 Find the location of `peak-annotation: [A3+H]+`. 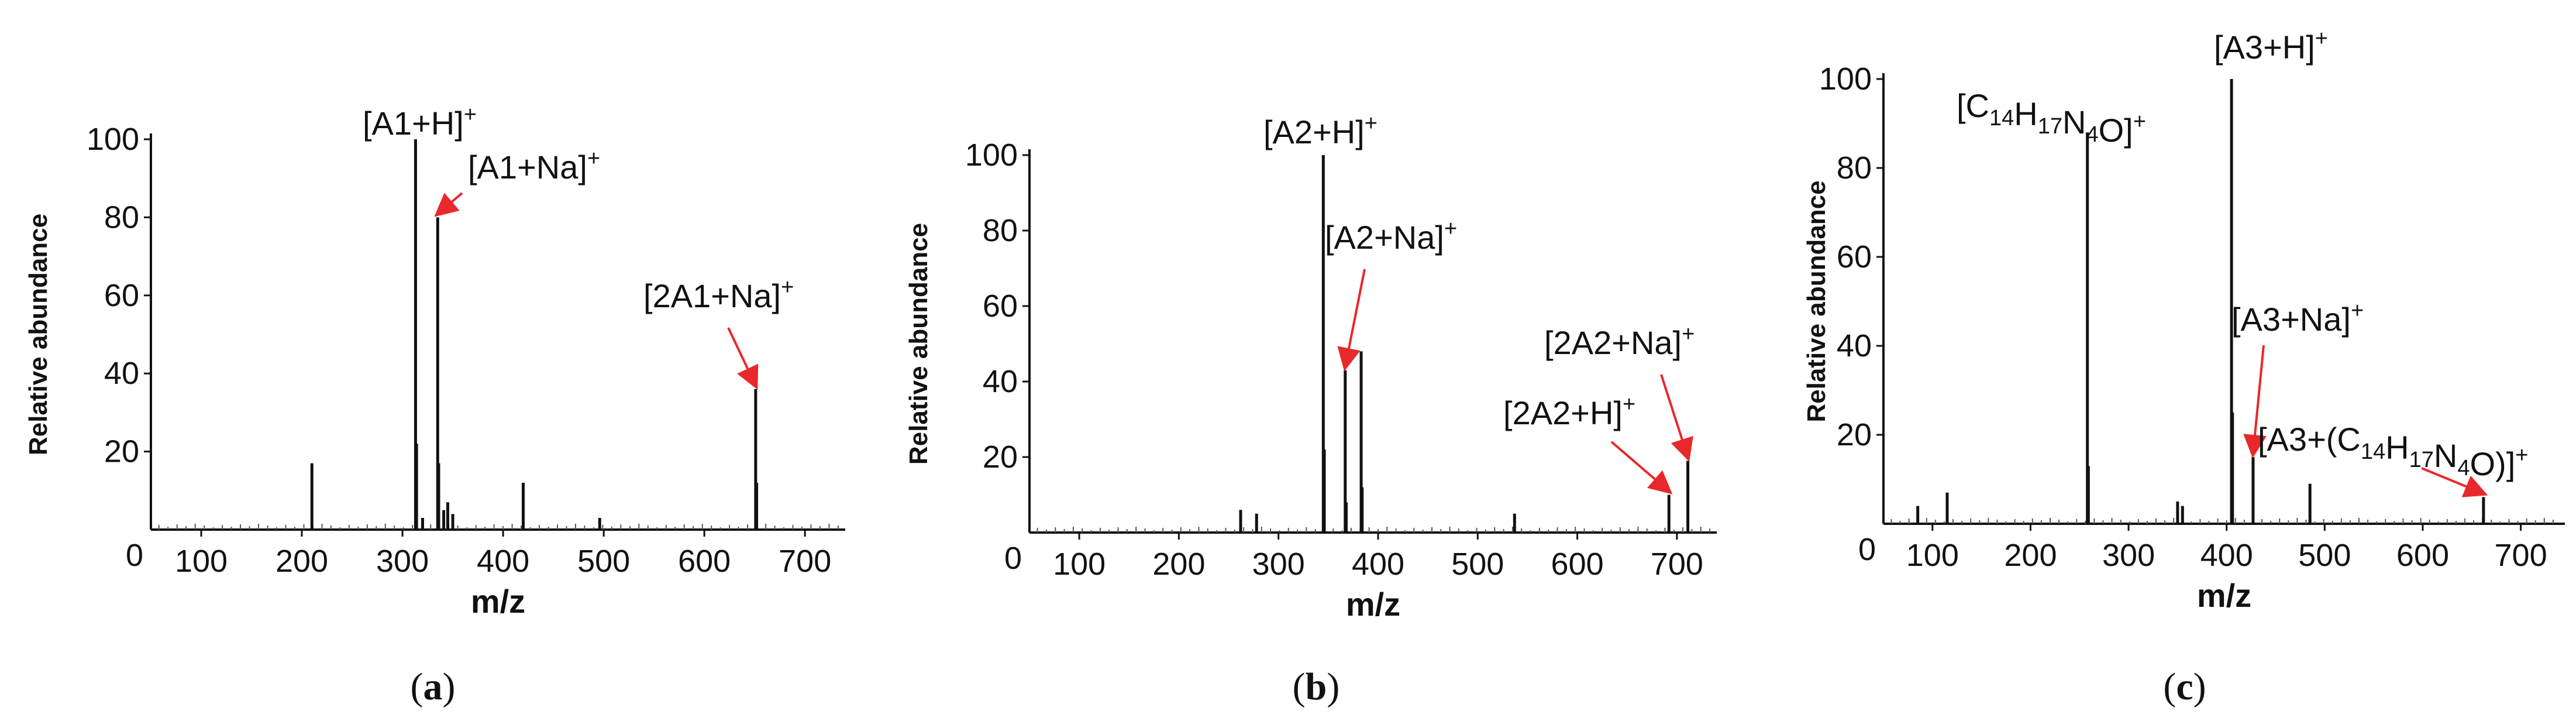

peak-annotation: [A3+H]+ is located at coordinates (2271, 46).